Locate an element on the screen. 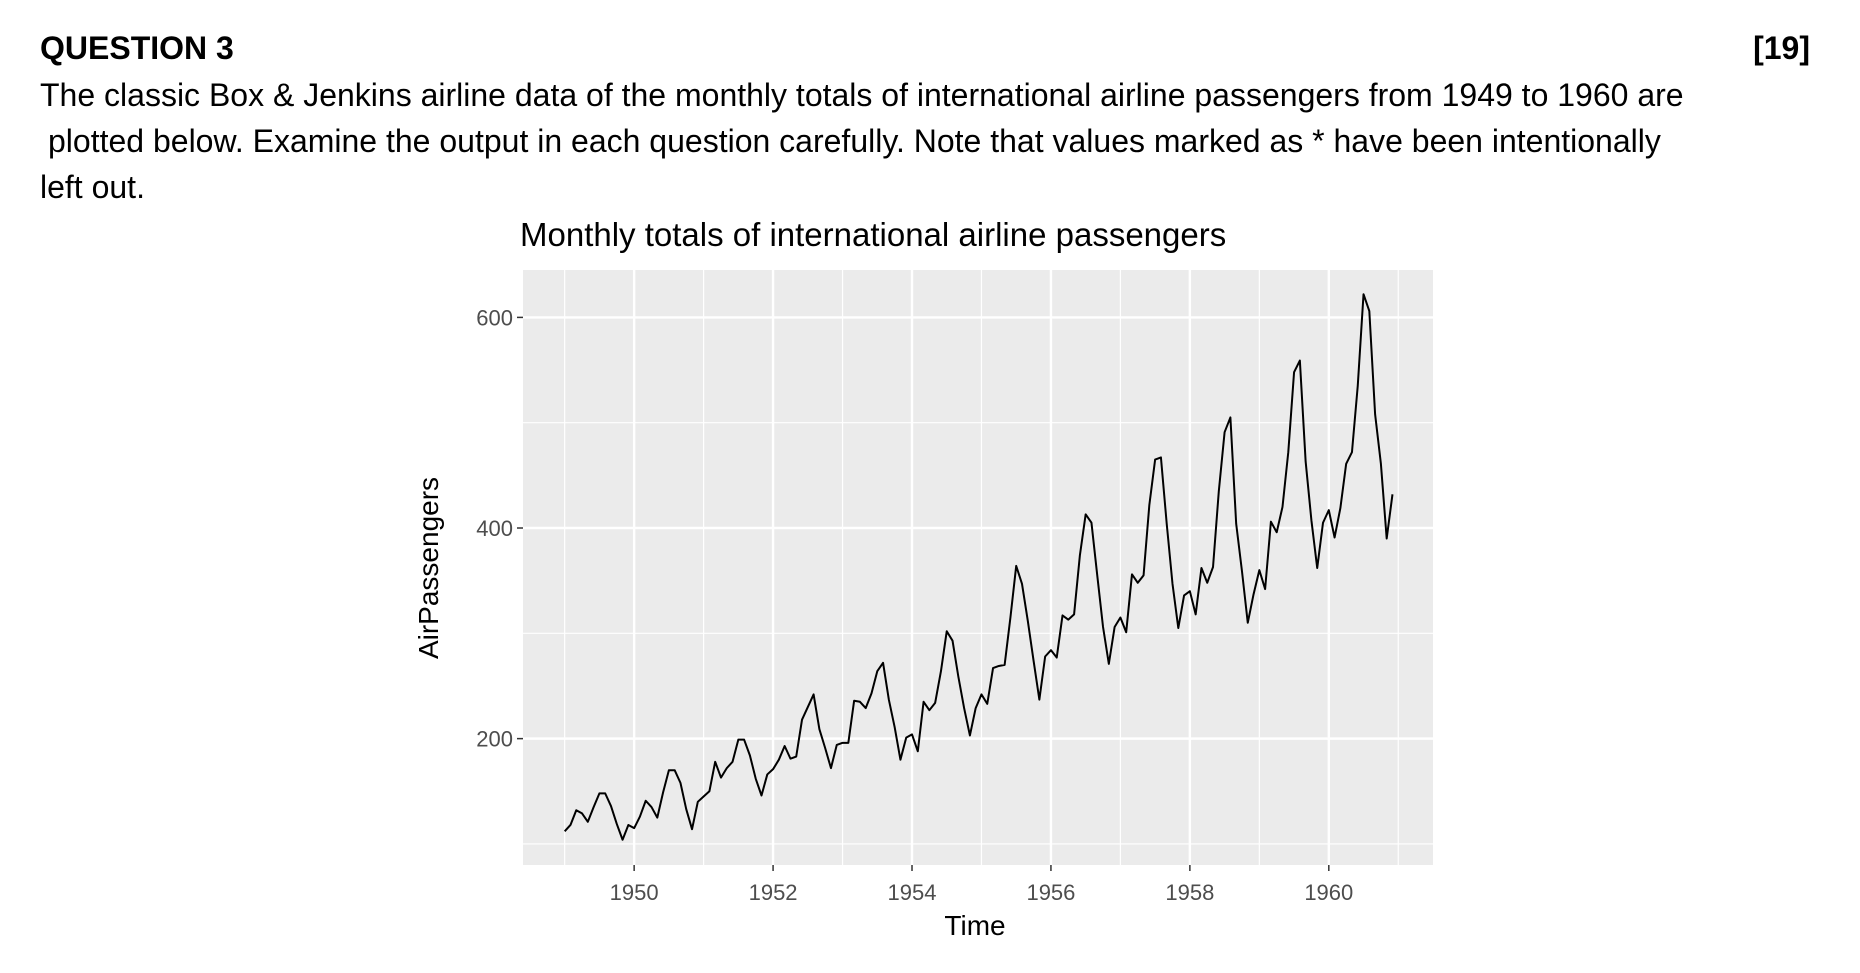  y-axis: 200 400 600 is located at coordinates (499, 528).